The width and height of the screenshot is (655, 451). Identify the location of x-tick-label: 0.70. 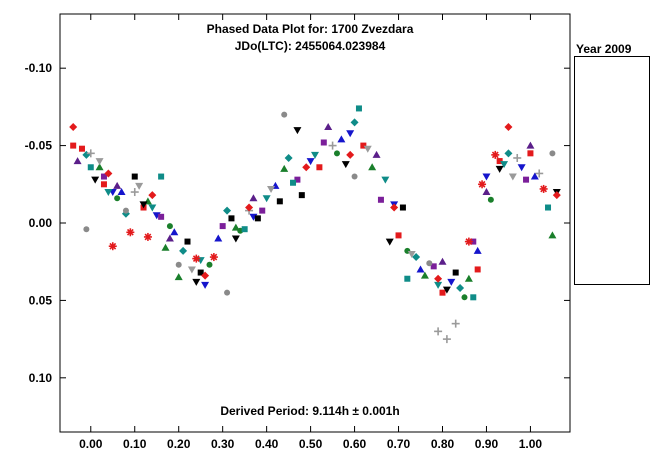
(399, 444).